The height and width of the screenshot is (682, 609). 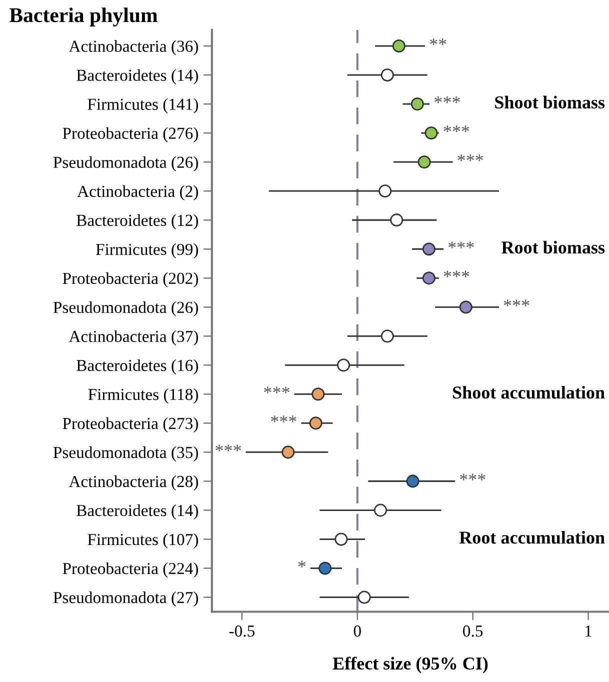 I want to click on y-tick-label: Actinobacteria (36), so click(x=133, y=48).